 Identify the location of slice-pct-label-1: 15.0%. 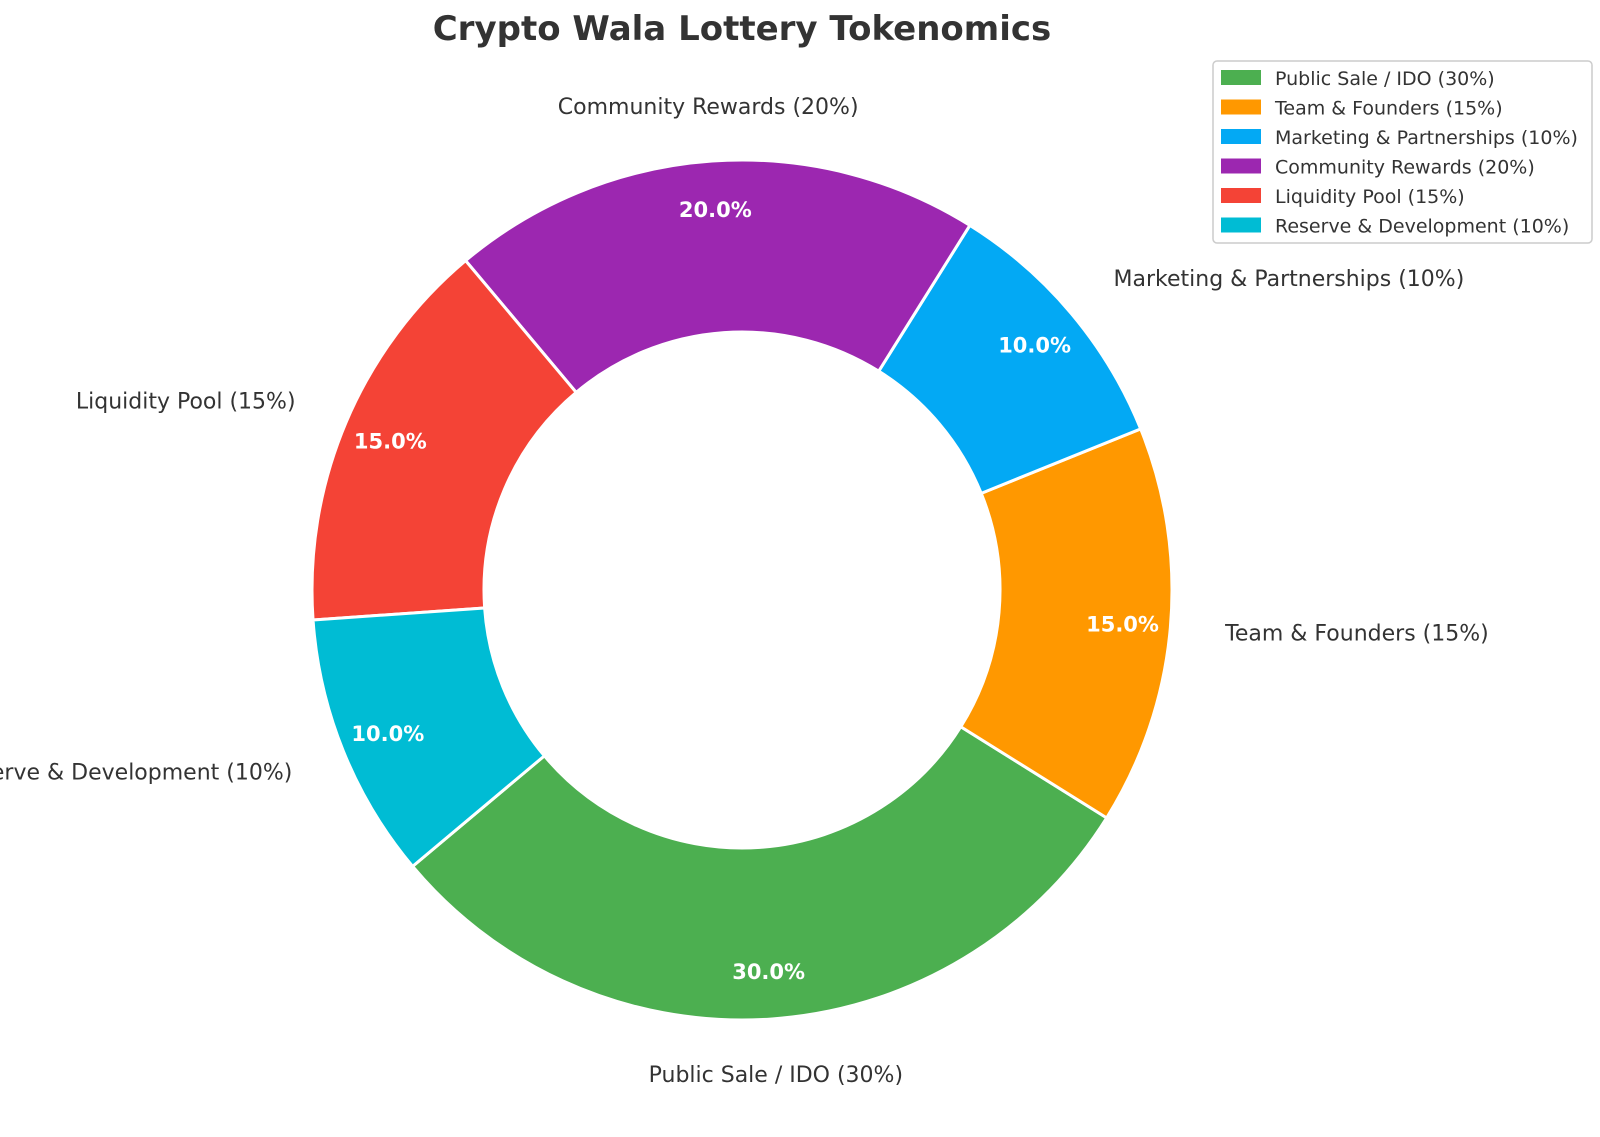
(1122, 624).